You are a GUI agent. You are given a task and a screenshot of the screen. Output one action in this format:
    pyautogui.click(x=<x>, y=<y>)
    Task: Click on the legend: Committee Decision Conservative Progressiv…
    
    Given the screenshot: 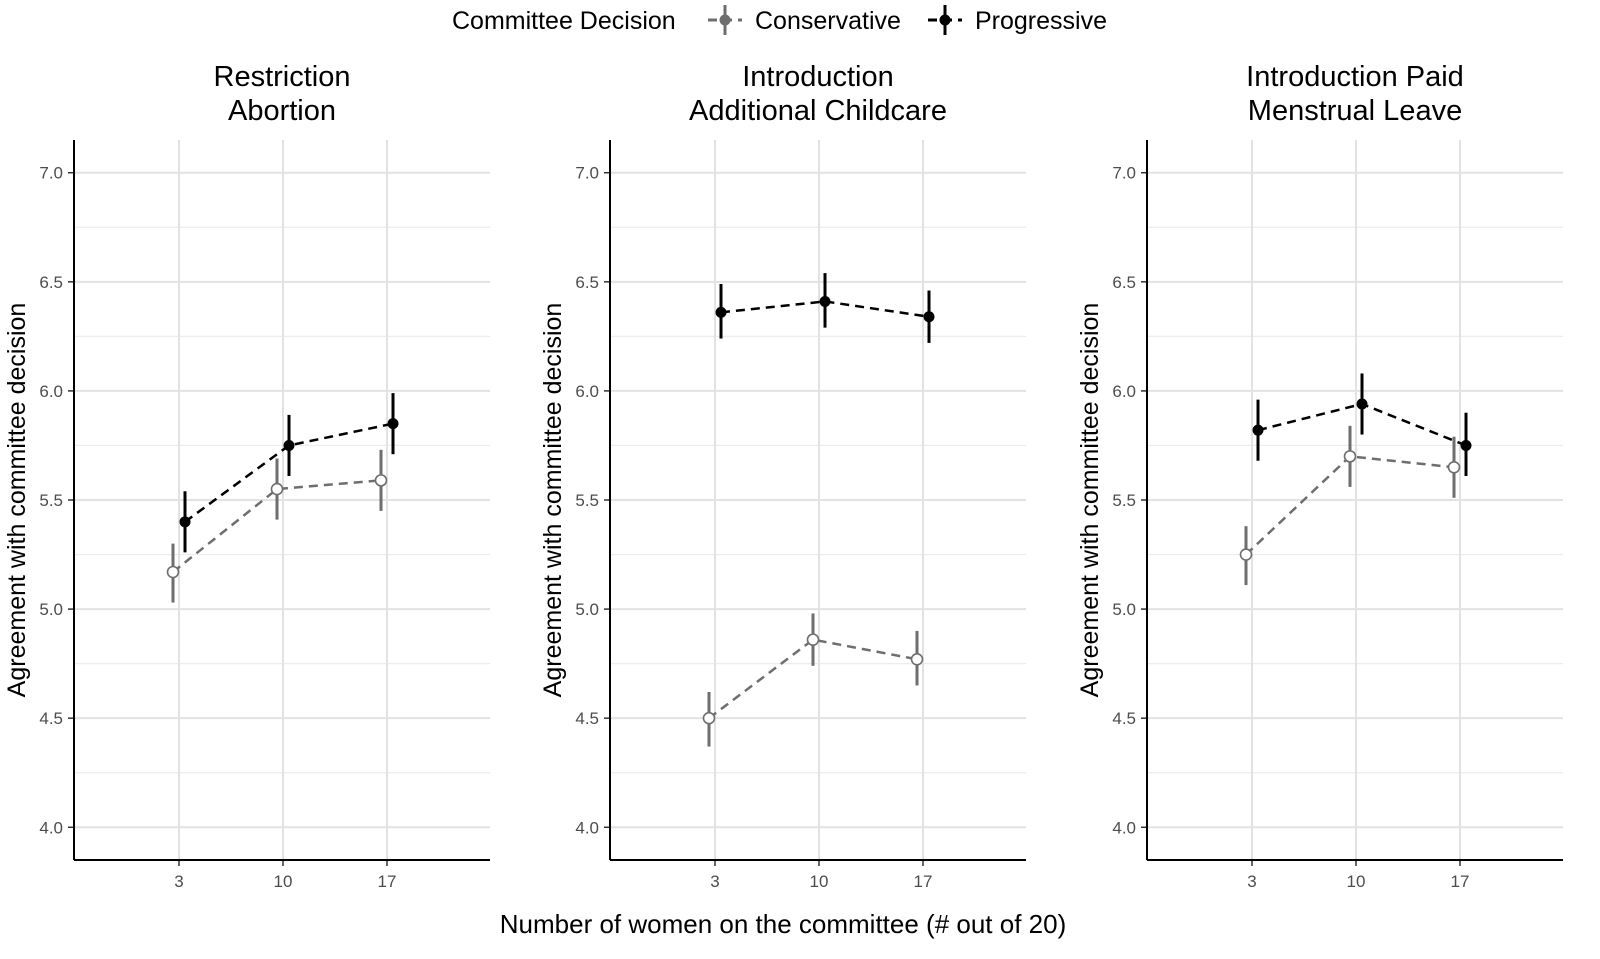 What is the action you would take?
    pyautogui.click(x=779, y=20)
    